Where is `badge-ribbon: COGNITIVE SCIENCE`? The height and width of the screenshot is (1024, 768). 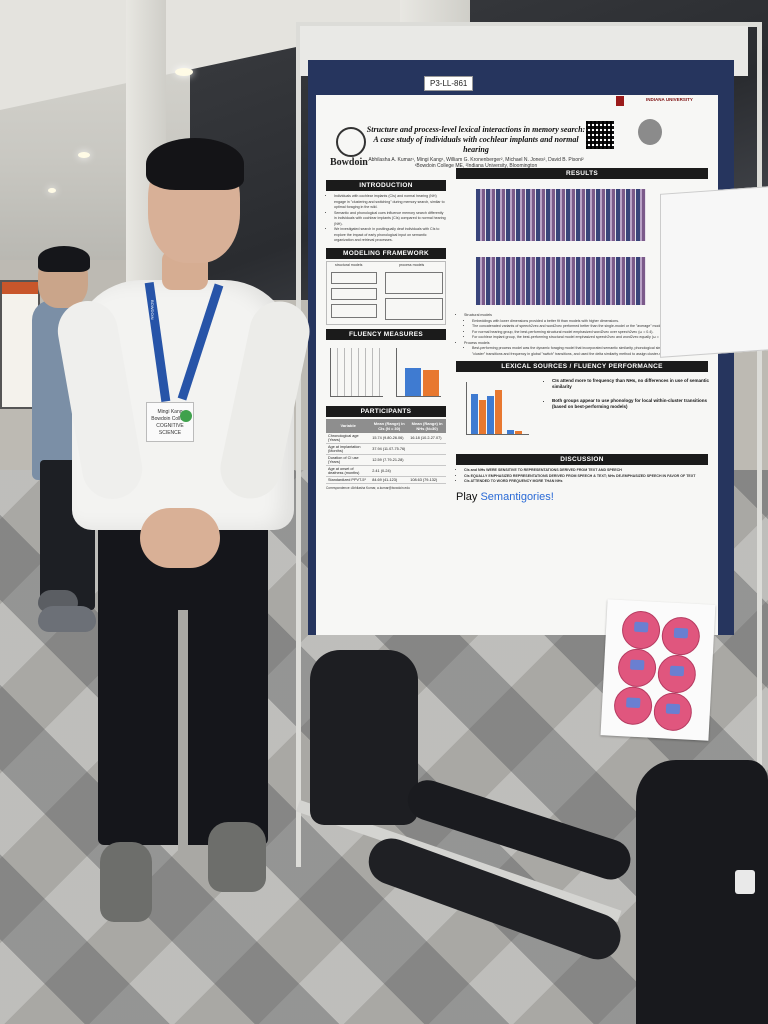
badge-ribbon: COGNITIVE SCIENCE is located at coordinates (170, 429).